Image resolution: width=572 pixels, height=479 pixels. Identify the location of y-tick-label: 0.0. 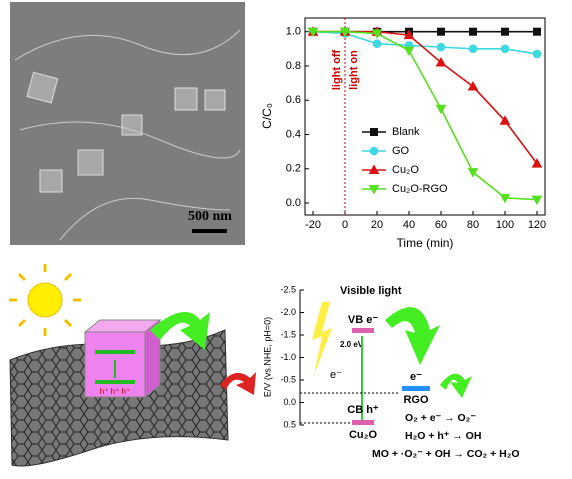
(293, 203).